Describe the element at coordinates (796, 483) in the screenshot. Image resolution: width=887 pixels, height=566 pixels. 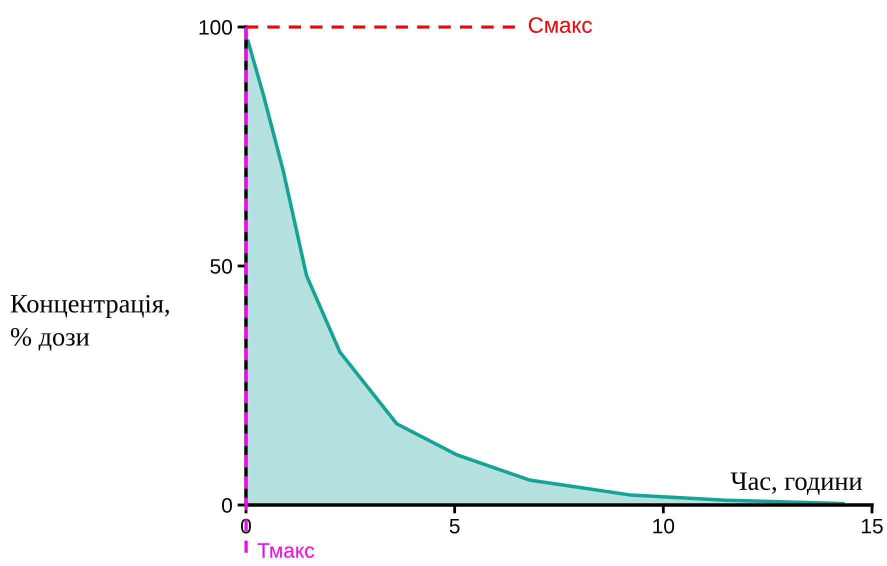
I see `x-axis-title: Час, години` at that location.